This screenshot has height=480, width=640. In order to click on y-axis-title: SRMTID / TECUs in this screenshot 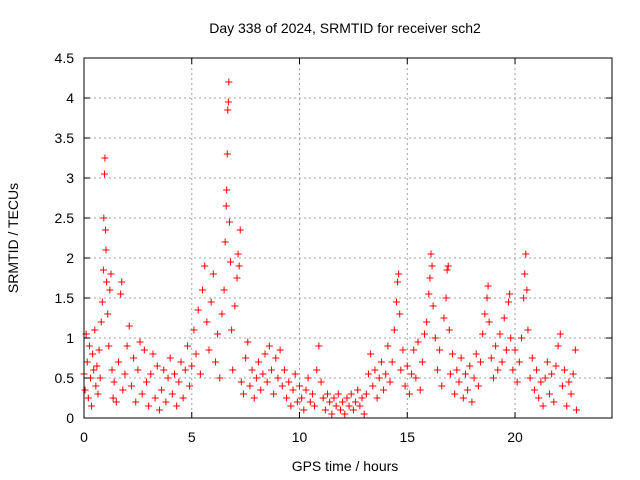, I will do `click(13, 238)`.